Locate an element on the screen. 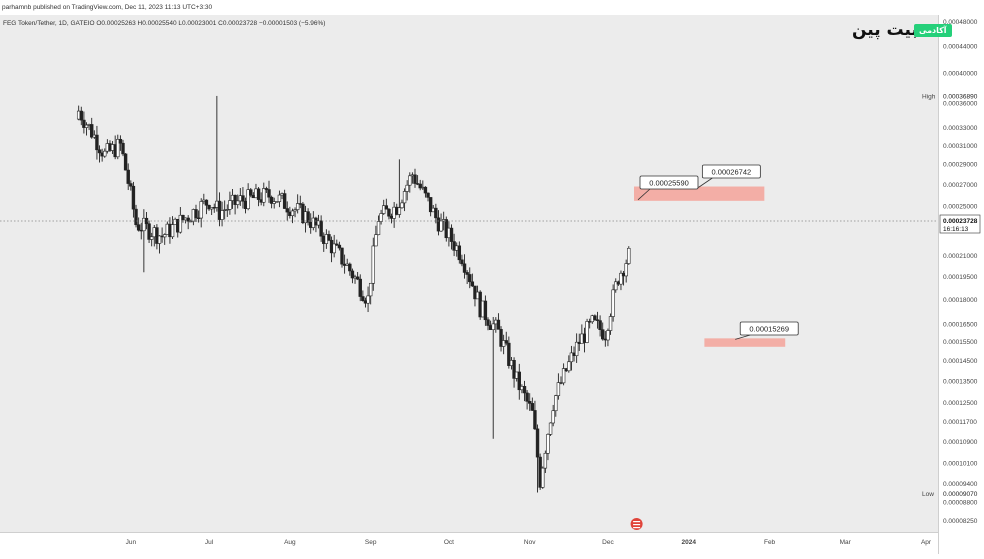 The width and height of the screenshot is (984, 559). event-flag-stripe is located at coordinates (637, 522).